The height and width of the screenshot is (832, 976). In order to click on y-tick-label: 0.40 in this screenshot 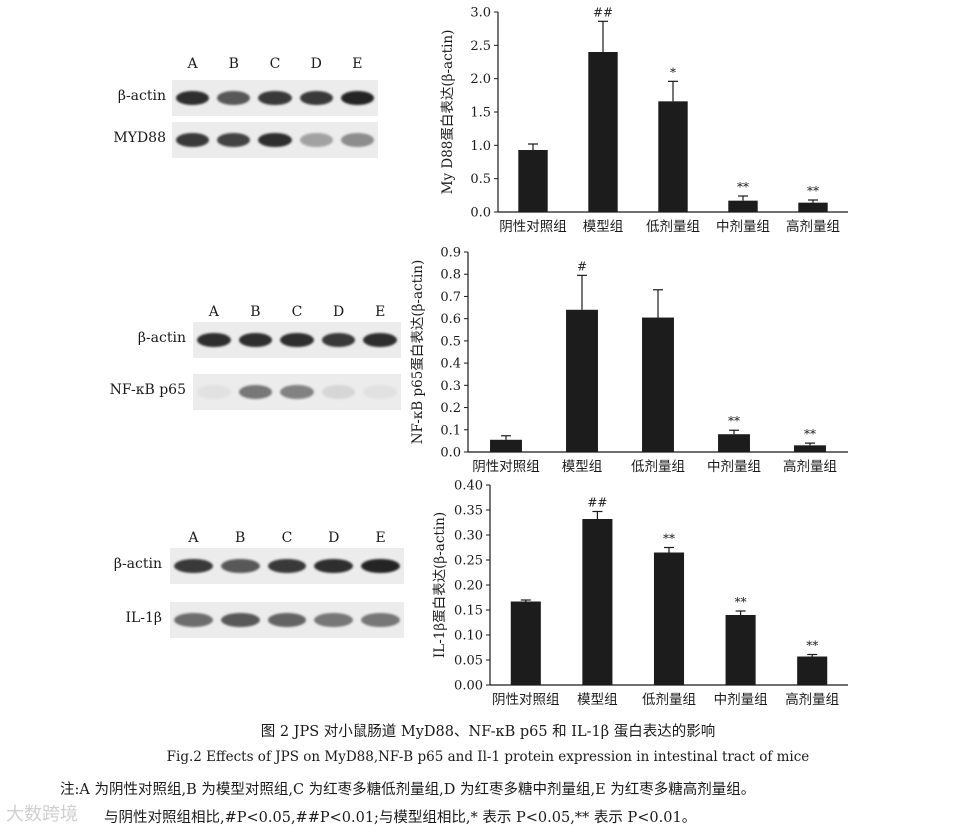, I will do `click(468, 486)`.